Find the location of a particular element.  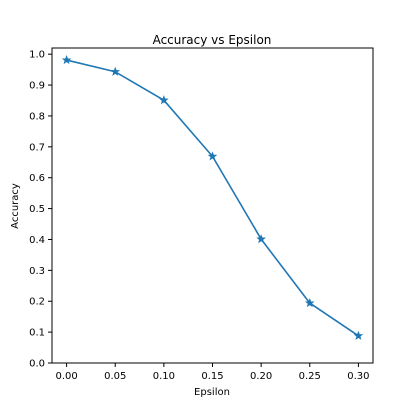

x-tick-label: 0.25 is located at coordinates (310, 376).